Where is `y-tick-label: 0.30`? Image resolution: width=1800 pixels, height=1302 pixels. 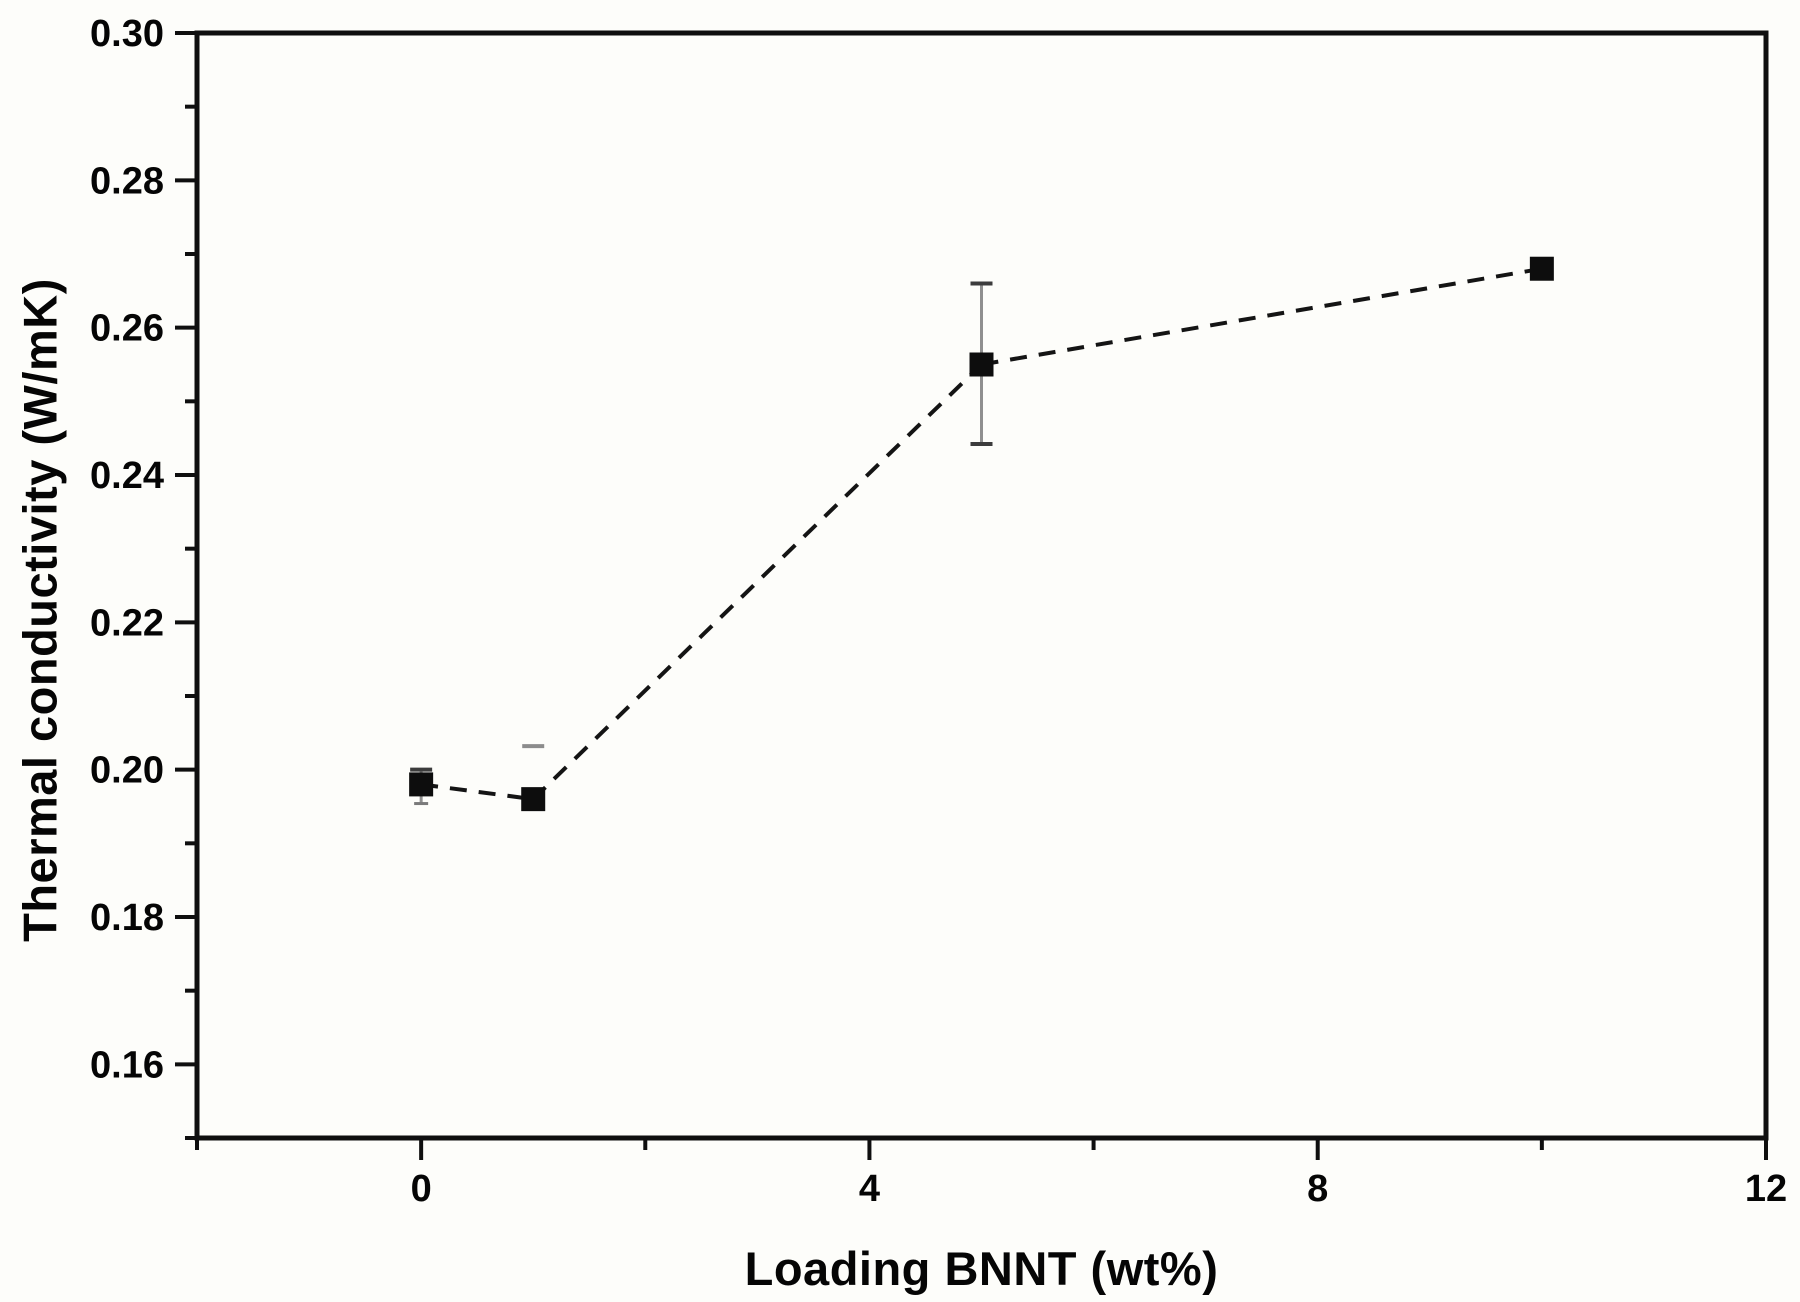 y-tick-label: 0.30 is located at coordinates (127, 34).